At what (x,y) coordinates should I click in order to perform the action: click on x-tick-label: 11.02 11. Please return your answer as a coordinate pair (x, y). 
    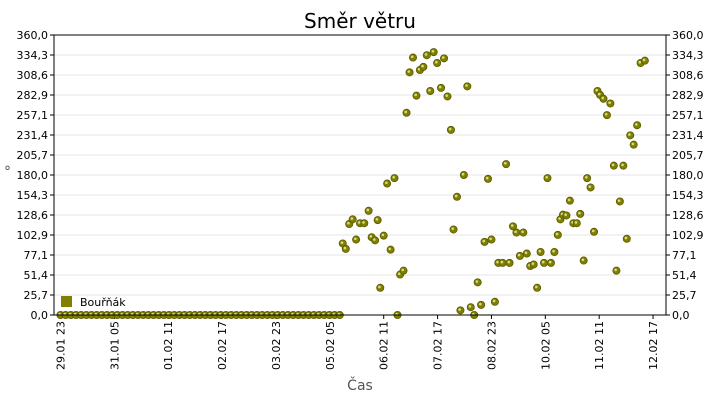
    Looking at the image, I should click on (599, 345).